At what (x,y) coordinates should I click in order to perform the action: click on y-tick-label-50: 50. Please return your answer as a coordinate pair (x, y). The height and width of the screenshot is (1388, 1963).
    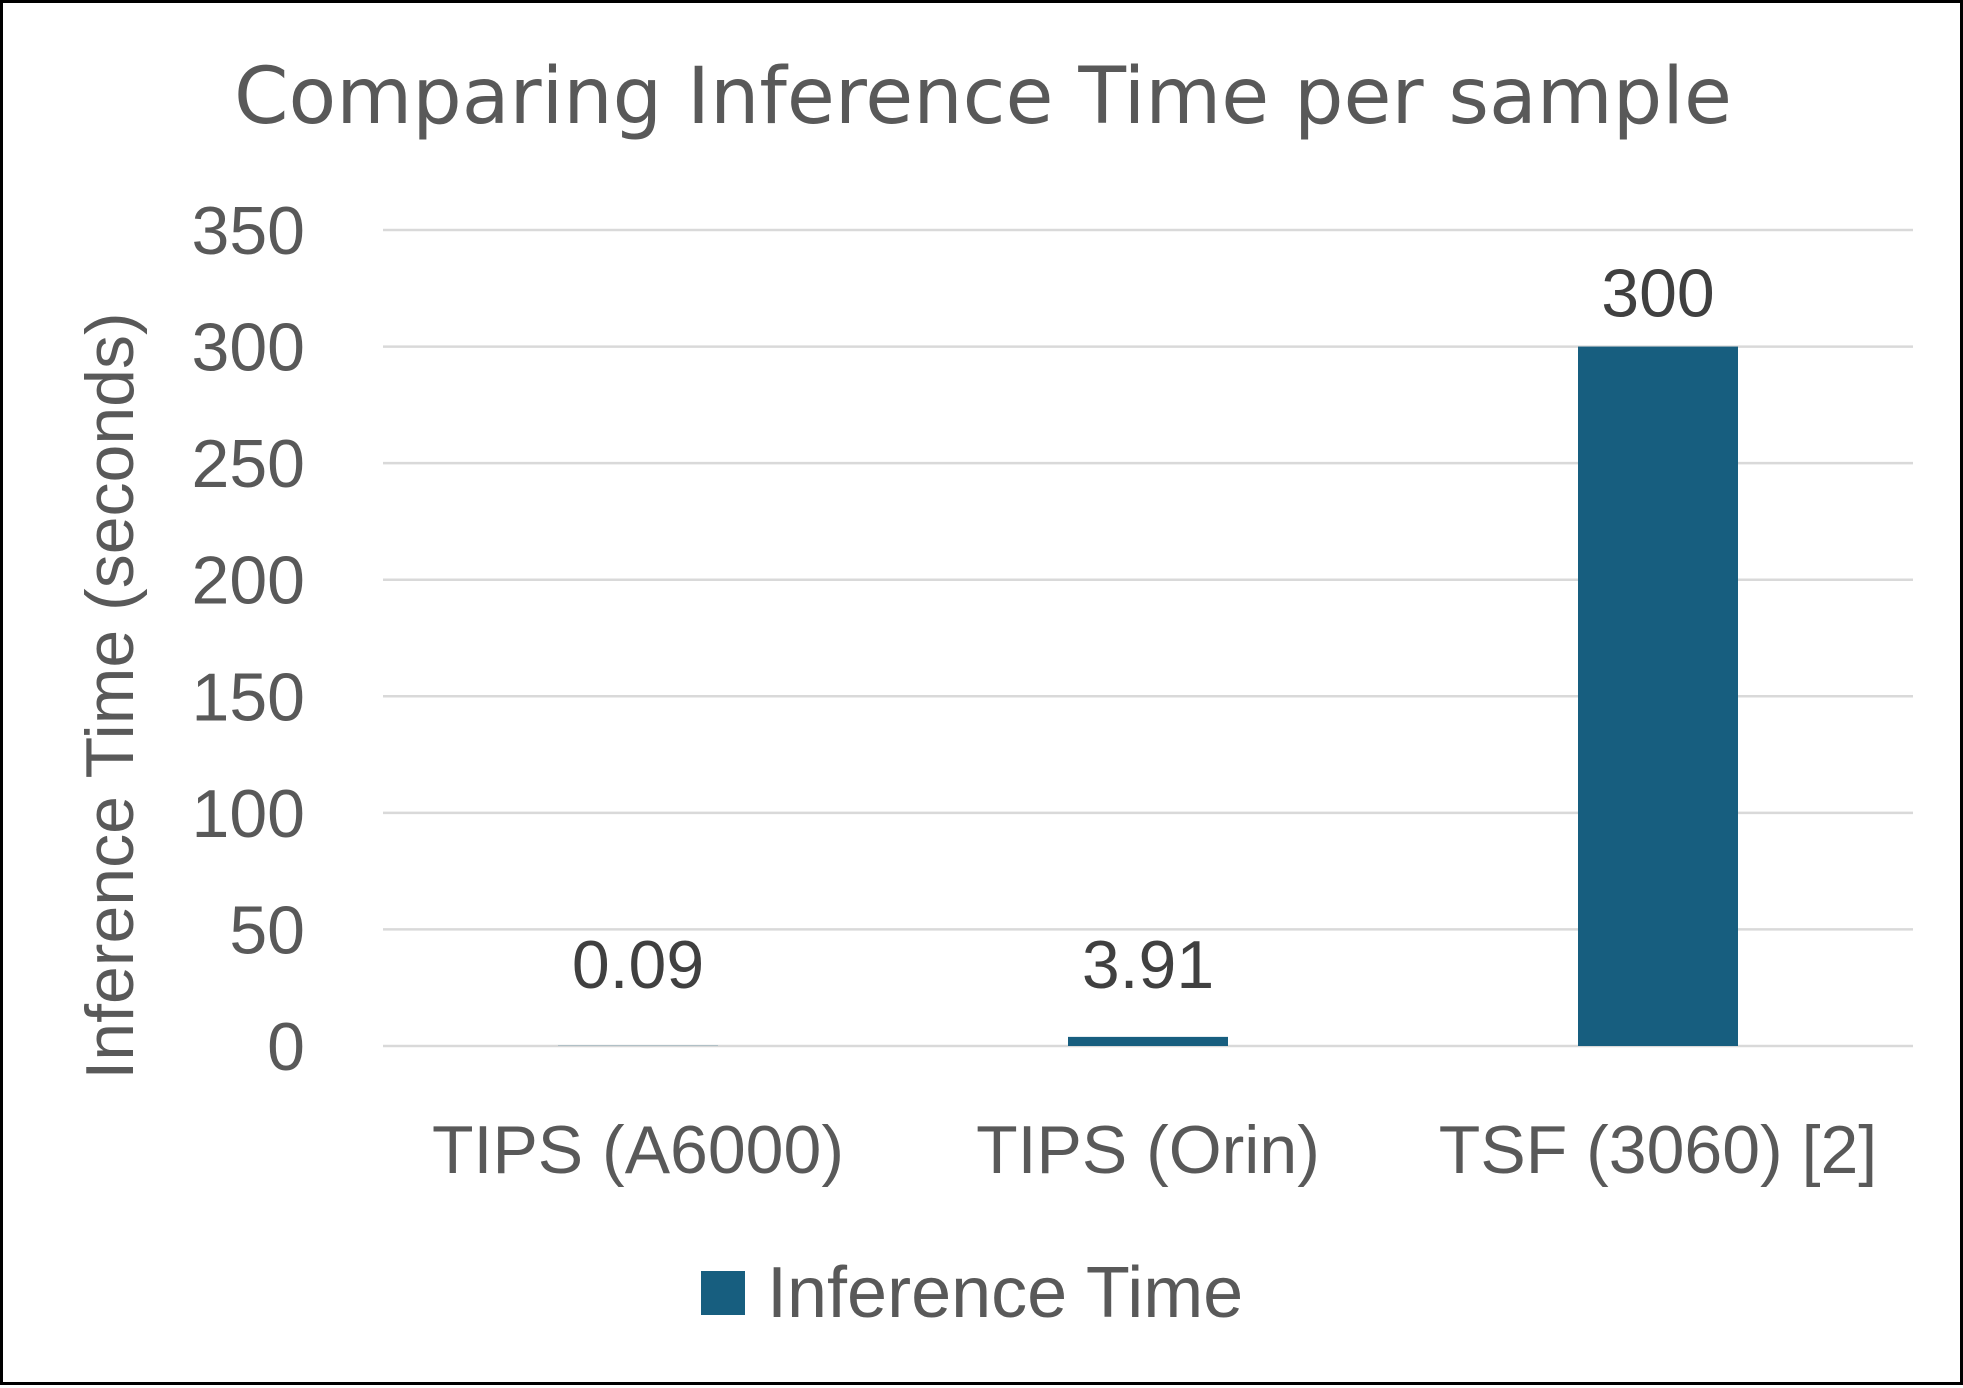
    Looking at the image, I should click on (267, 930).